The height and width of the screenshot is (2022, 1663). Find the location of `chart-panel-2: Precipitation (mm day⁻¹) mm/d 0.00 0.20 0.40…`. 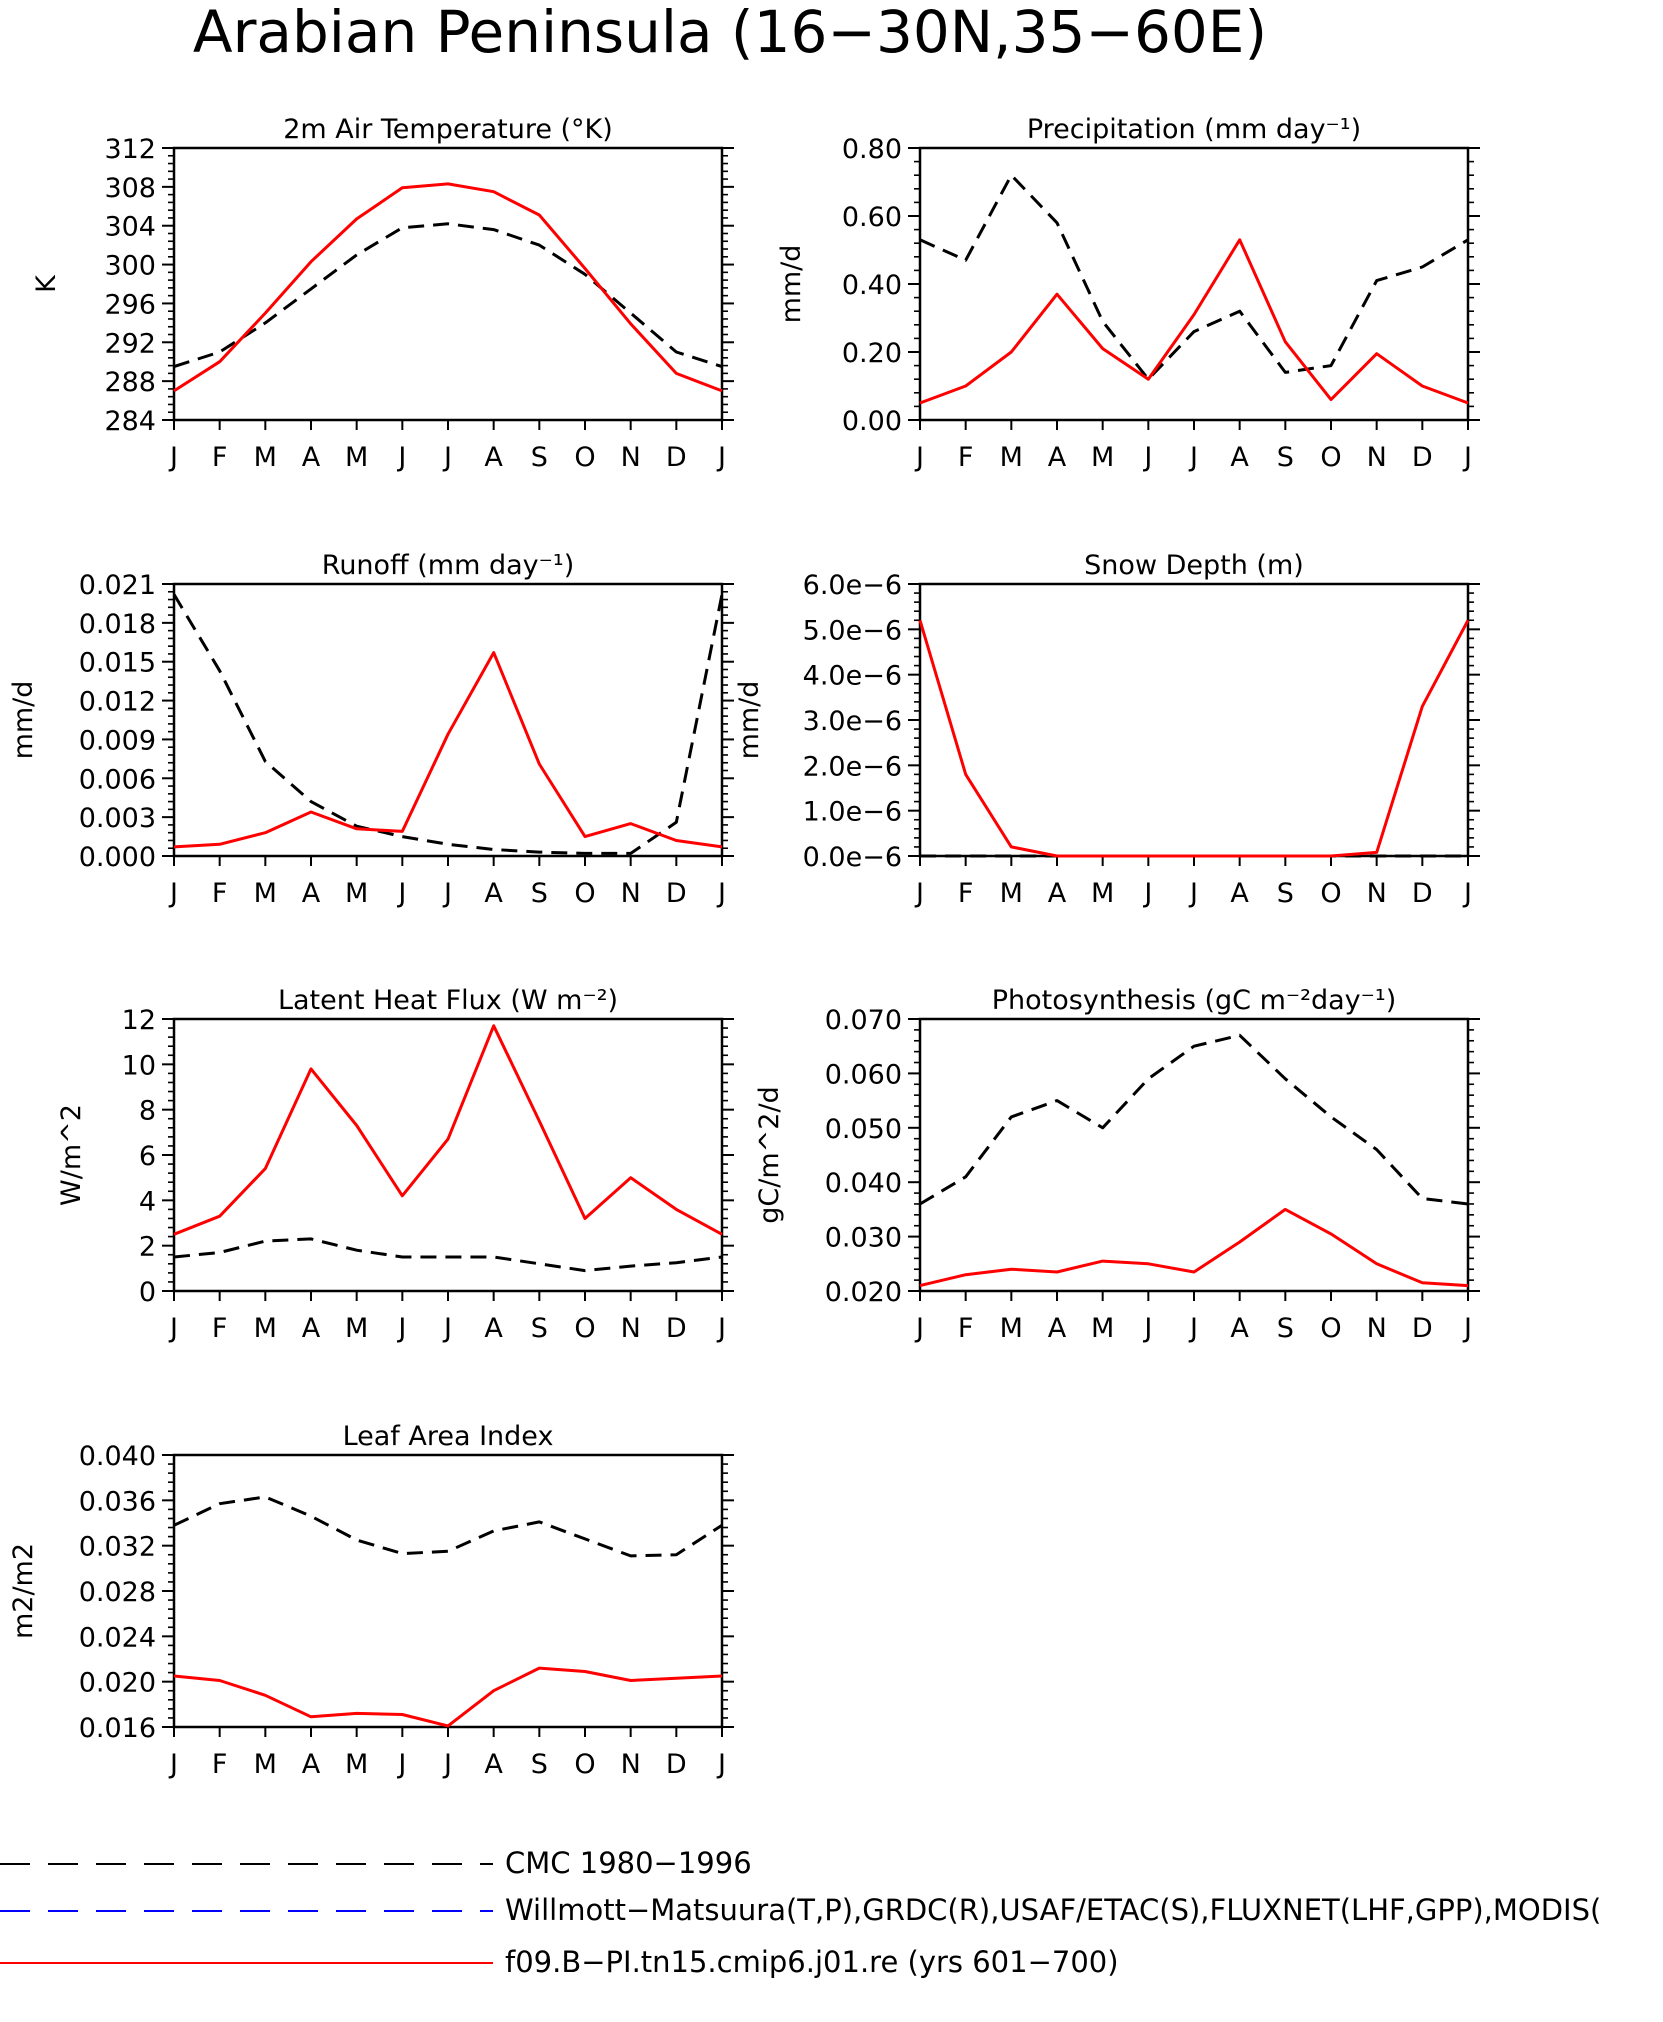

chart-panel-2: Precipitation (mm day⁻¹) mm/d 0.00 0.20 0.40… is located at coordinates (1128, 293).